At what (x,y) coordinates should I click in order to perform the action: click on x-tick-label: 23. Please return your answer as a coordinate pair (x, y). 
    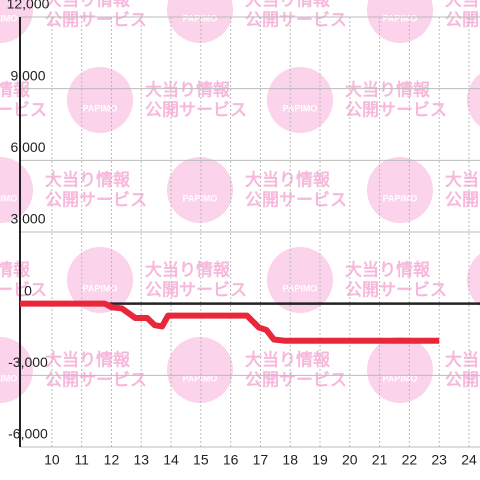
    Looking at the image, I should click on (439, 460).